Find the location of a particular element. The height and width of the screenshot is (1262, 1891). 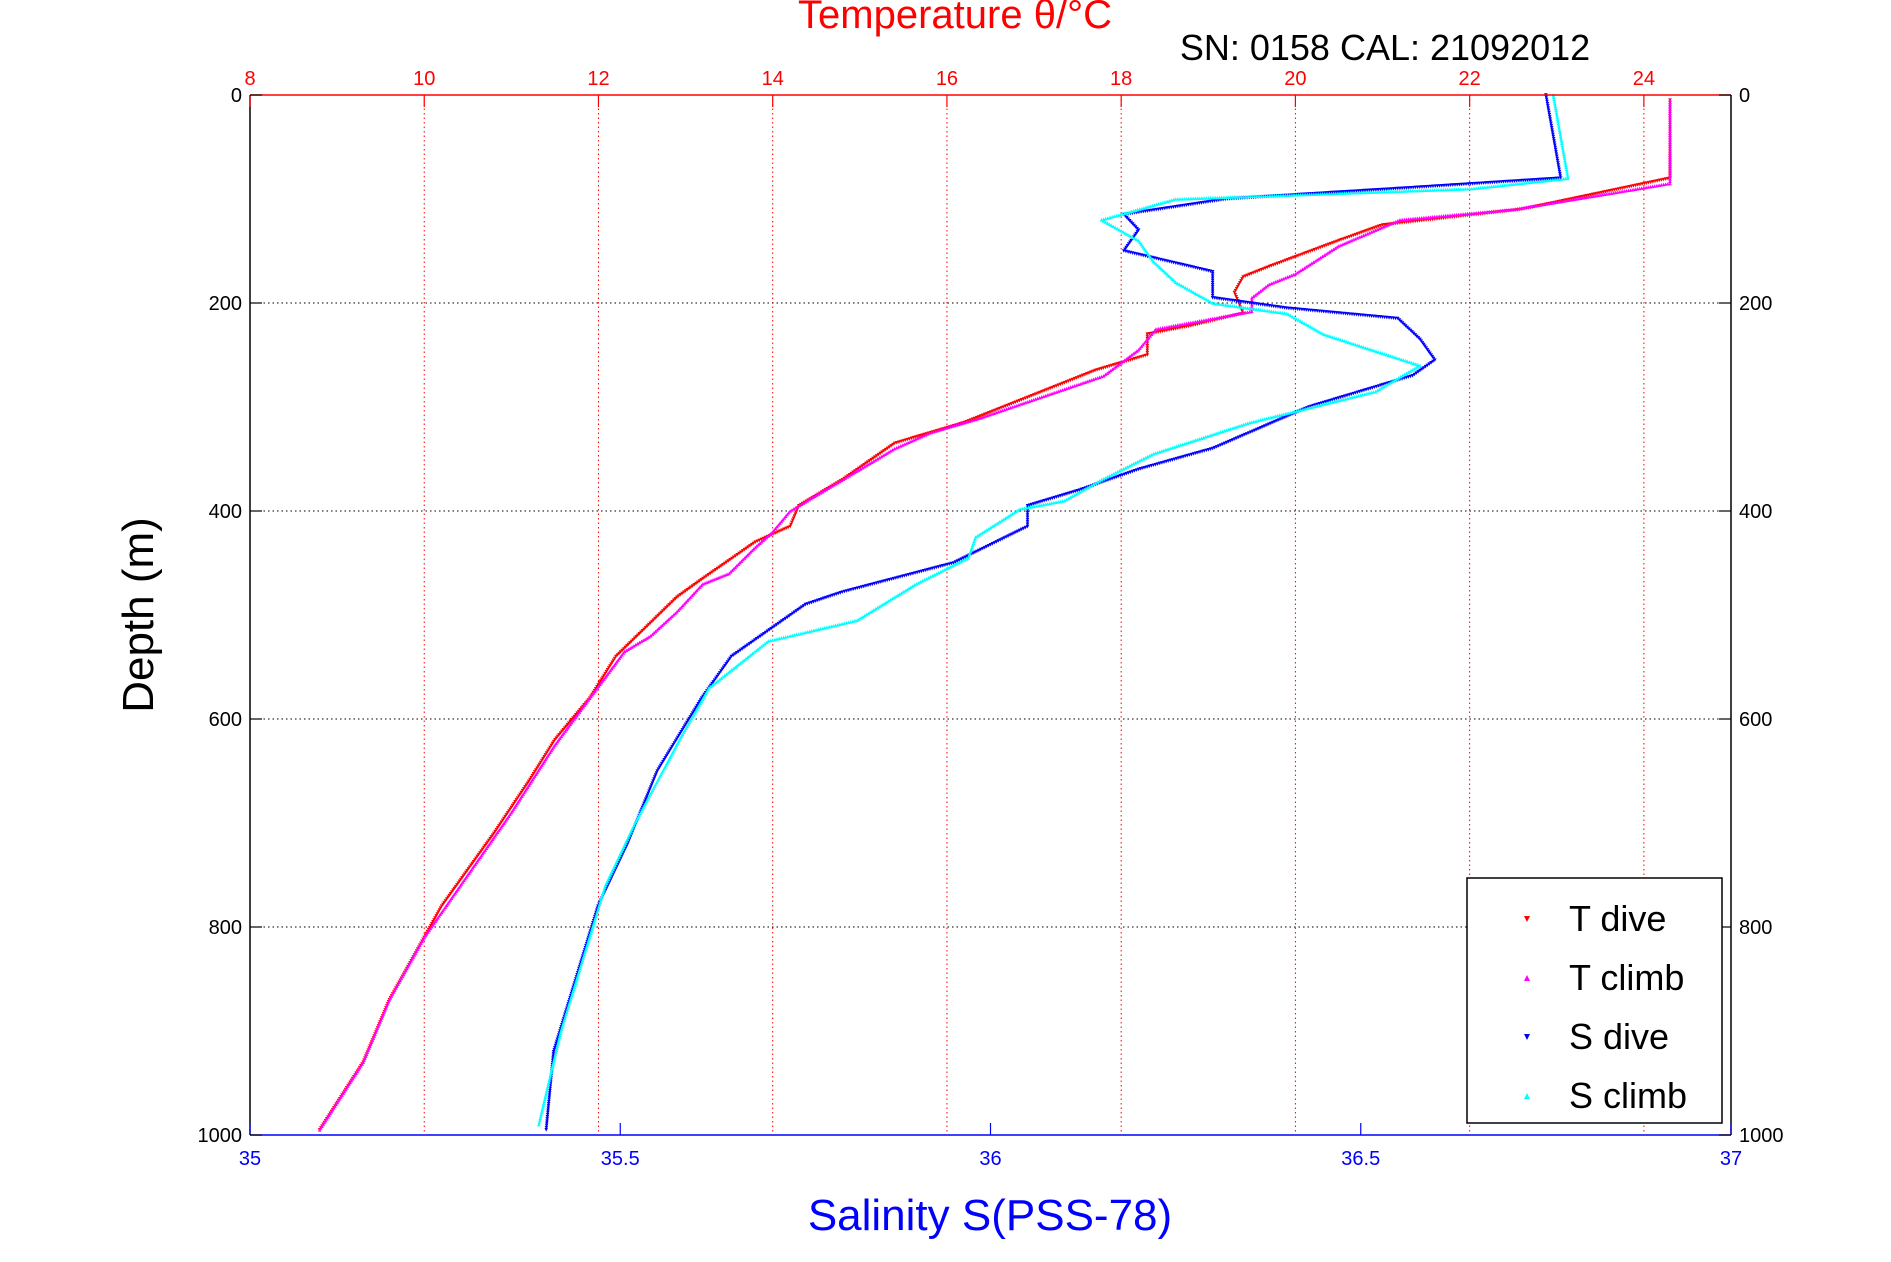

depth-tick-label: 400 is located at coordinates (1755, 512).